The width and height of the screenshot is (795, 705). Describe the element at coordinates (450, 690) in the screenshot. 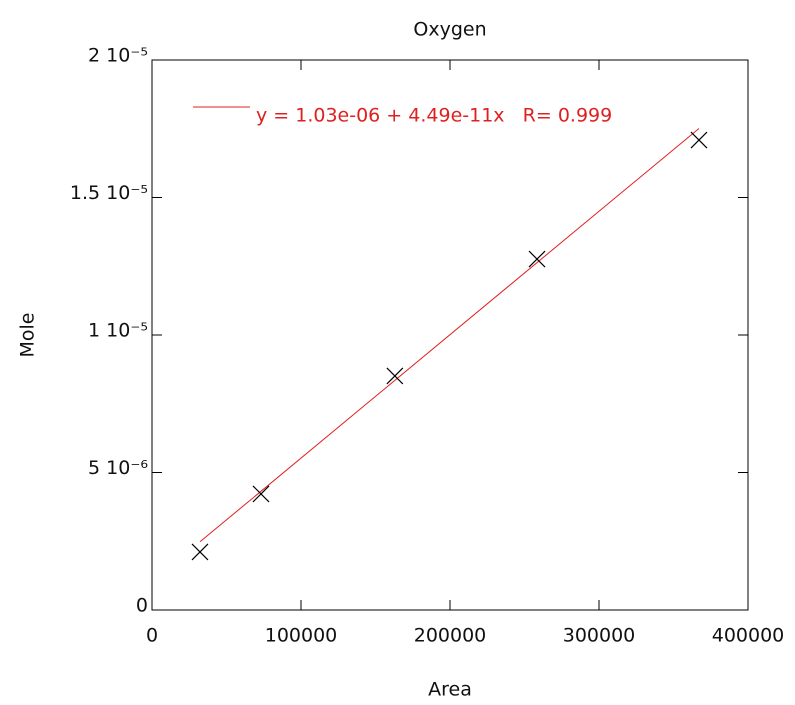

I see `x-axis-label: Area` at that location.